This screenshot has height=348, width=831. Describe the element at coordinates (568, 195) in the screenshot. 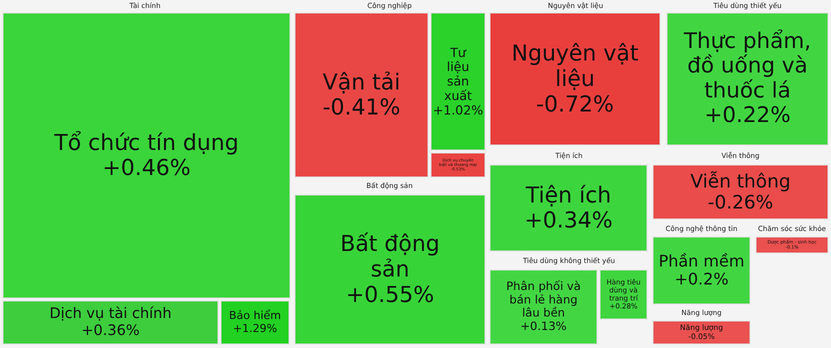

I see `text: Tiện ích` at that location.